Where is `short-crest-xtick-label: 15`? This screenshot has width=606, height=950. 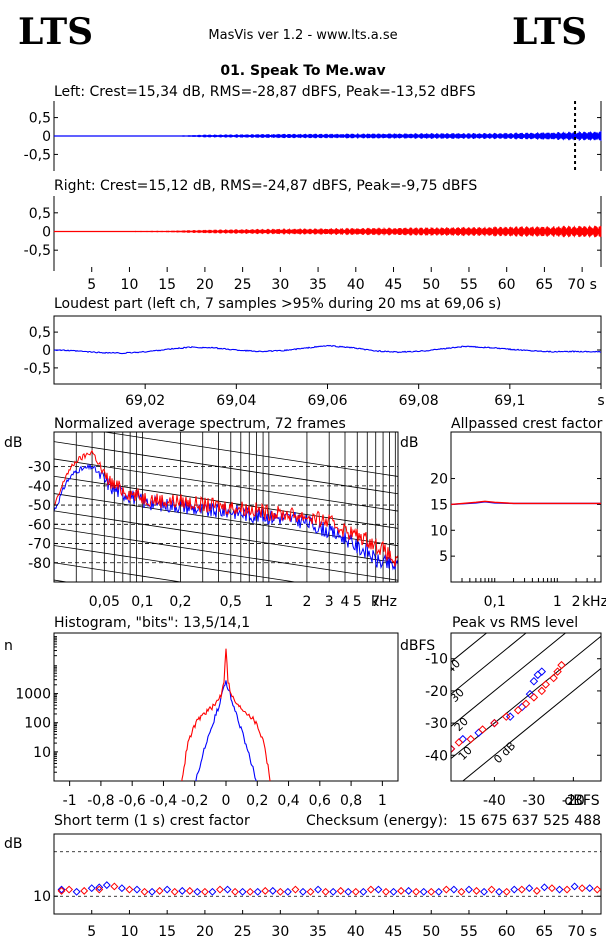 short-crest-xtick-label: 15 is located at coordinates (167, 932).